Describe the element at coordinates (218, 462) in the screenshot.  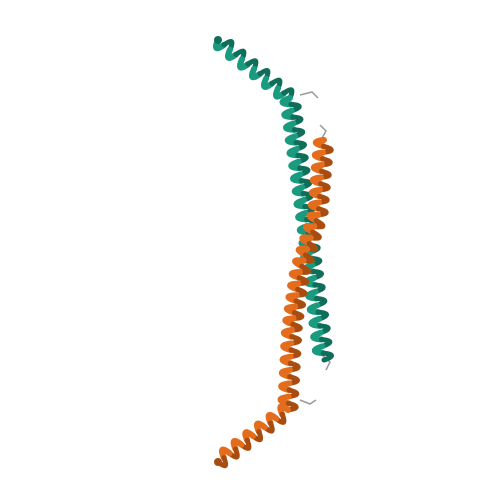
I see `orange-terminus` at that location.